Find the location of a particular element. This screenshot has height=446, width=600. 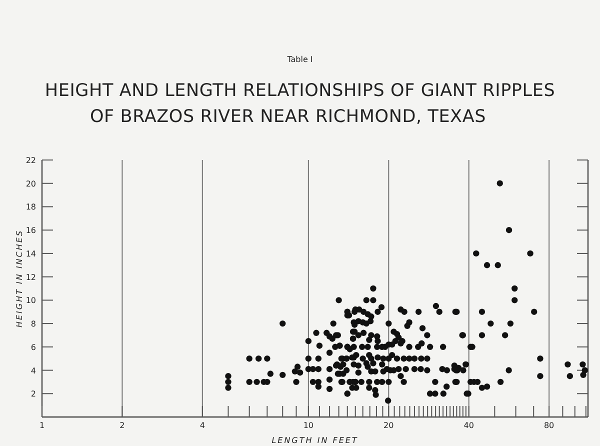

text: Table I is located at coordinates (299, 59).